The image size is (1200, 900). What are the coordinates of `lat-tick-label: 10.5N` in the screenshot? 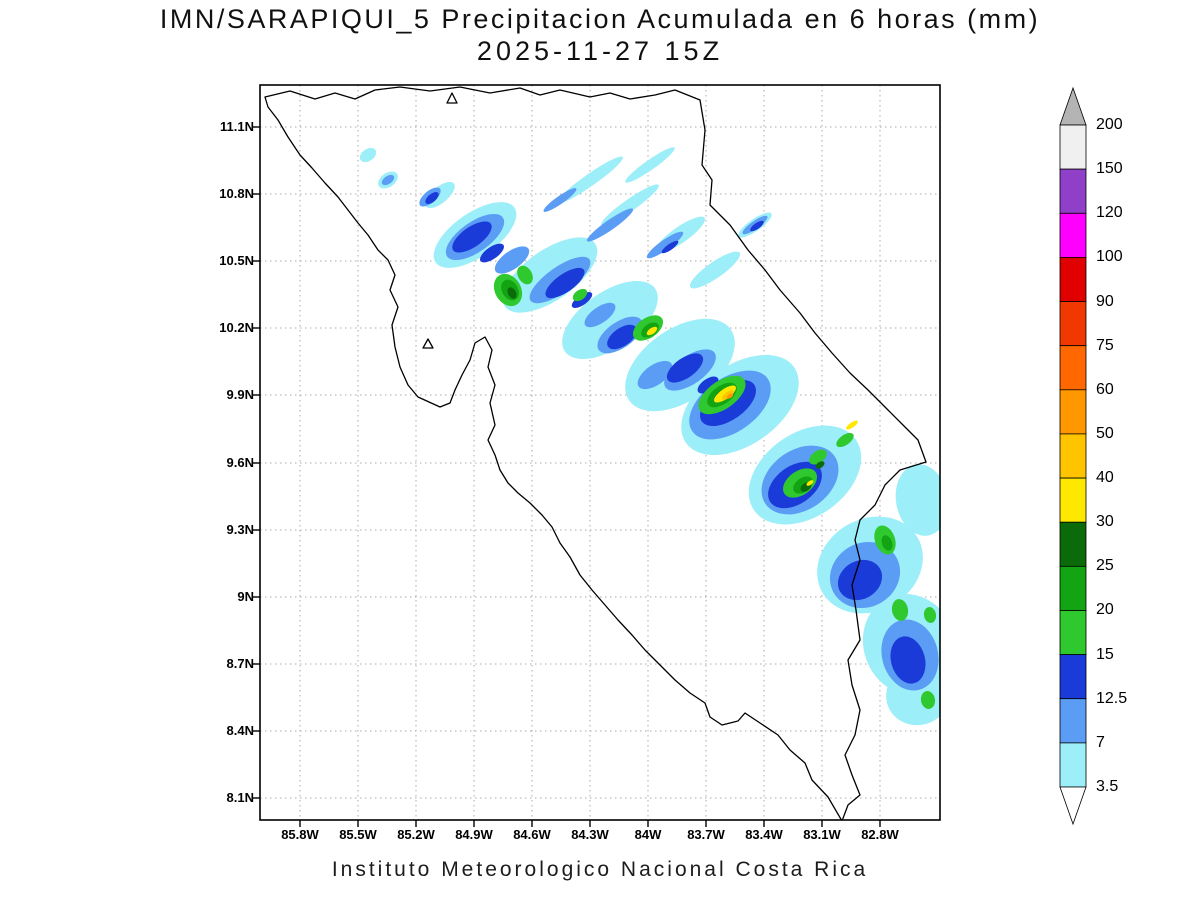 It's located at (236, 260).